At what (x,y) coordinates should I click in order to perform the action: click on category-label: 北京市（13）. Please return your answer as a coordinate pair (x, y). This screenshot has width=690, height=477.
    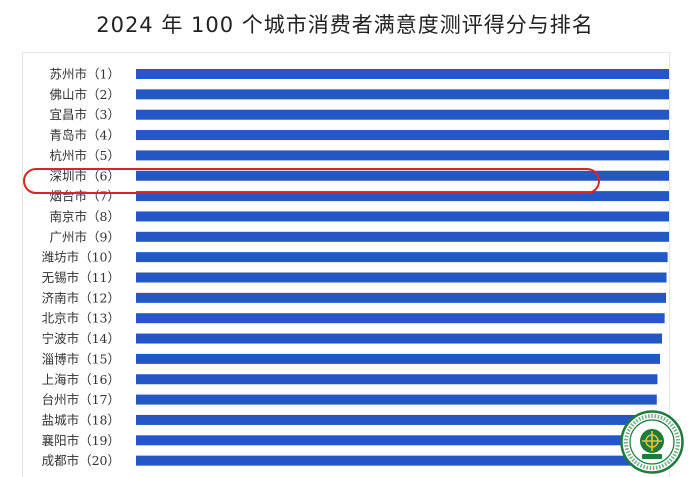
    Looking at the image, I should click on (81, 318).